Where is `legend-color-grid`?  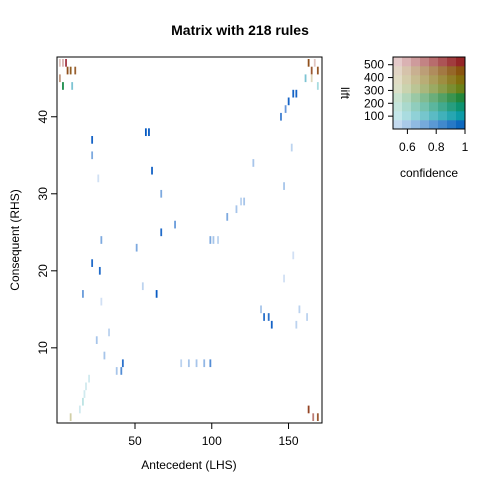
legend-color-grid is located at coordinates (429, 93).